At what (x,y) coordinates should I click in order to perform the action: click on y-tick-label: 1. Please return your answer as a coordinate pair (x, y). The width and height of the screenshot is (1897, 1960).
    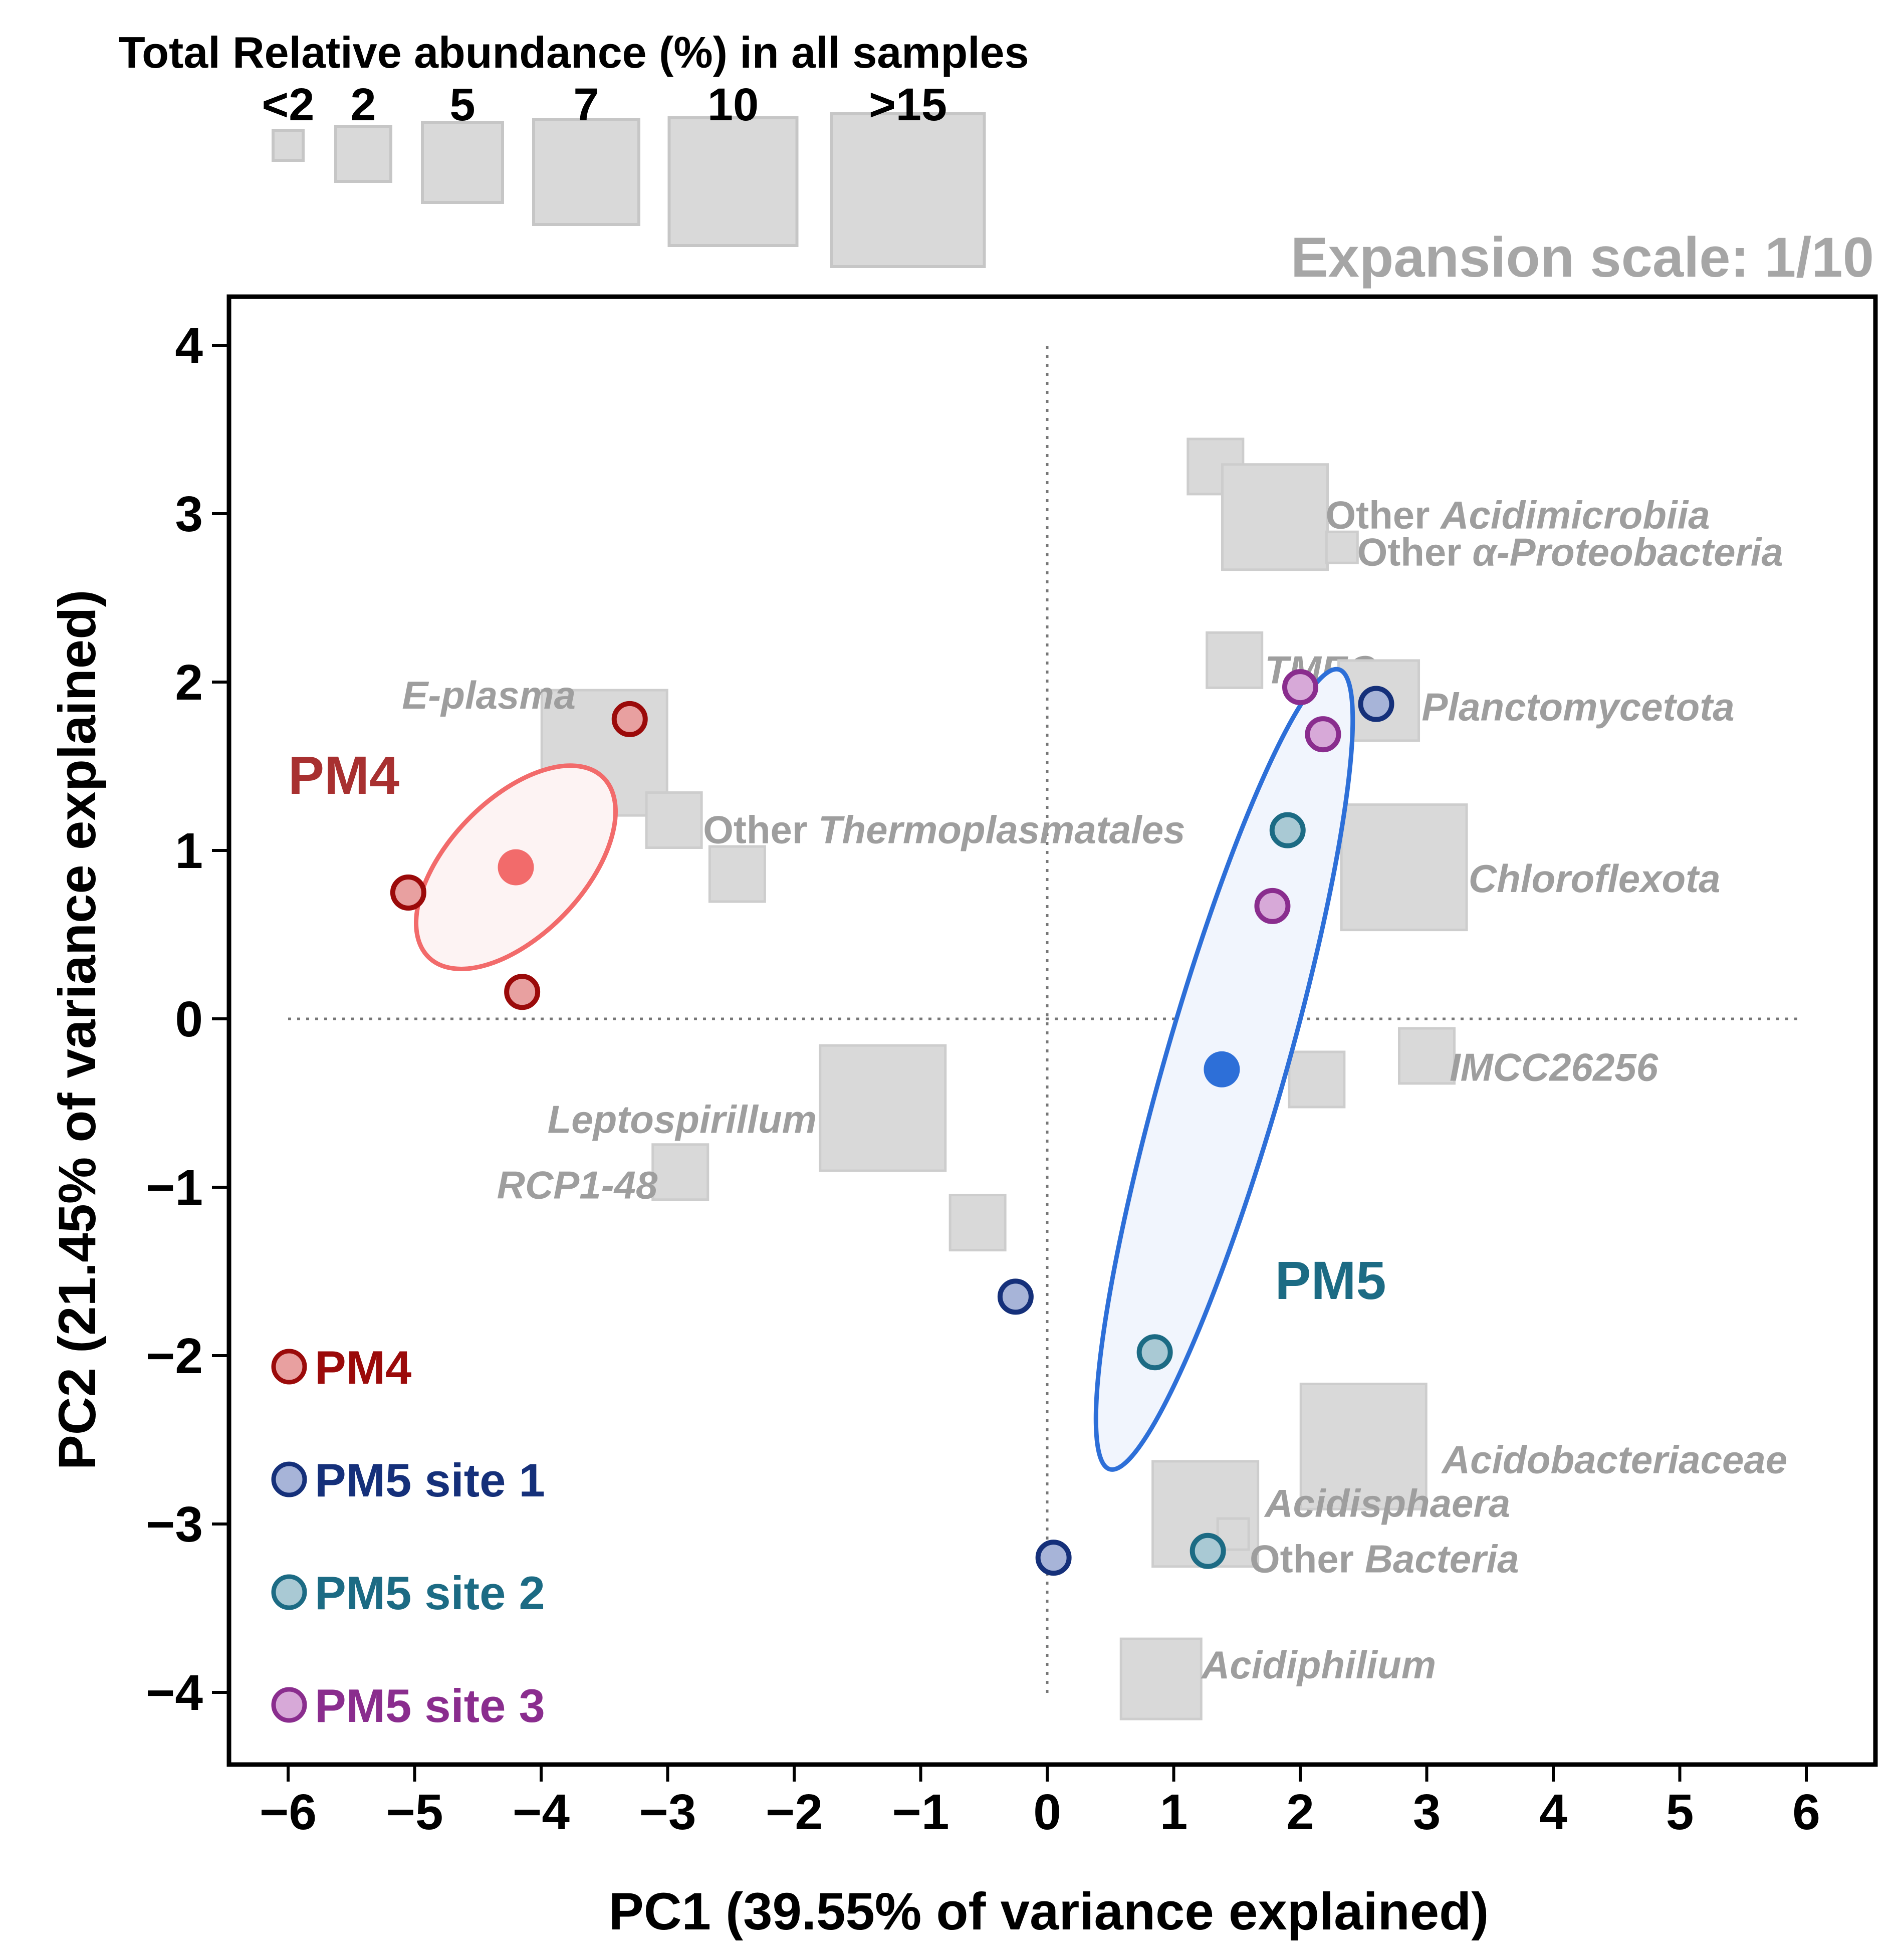
    Looking at the image, I should click on (189, 851).